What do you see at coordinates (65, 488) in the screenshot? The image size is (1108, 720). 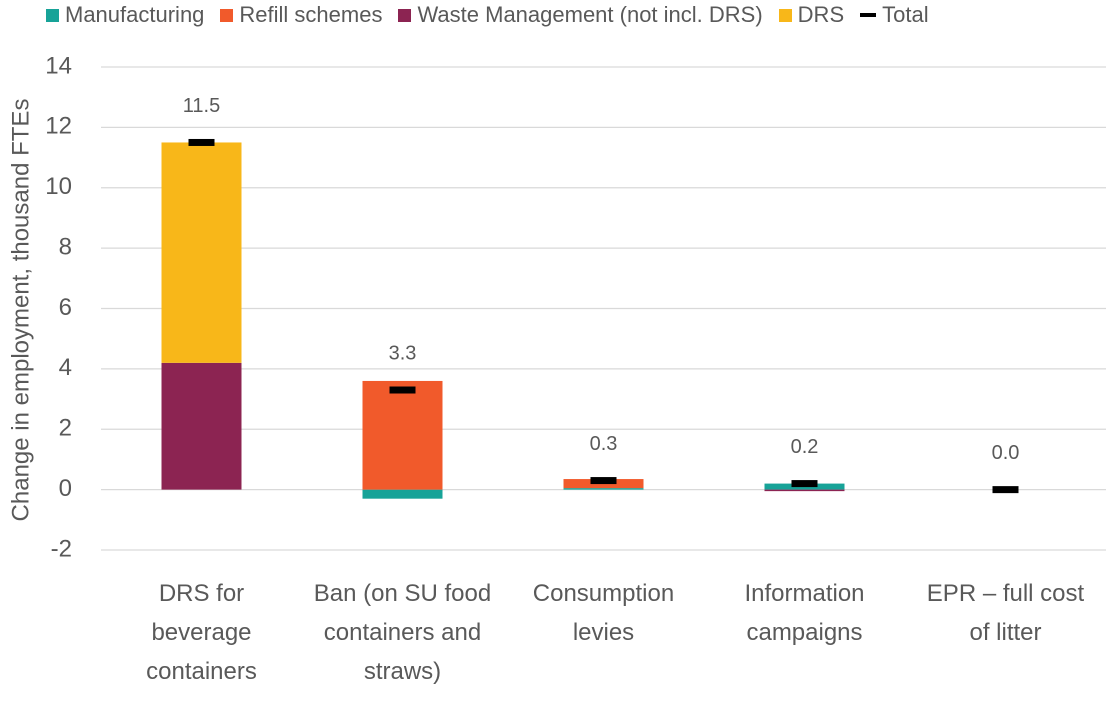 I see `y-tick-label: 0` at bounding box center [65, 488].